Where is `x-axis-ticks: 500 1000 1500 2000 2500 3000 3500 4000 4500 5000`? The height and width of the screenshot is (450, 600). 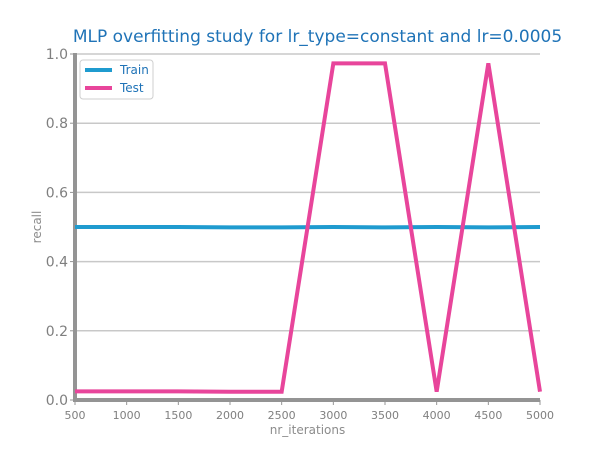
x-axis-ticks: 500 1000 1500 2000 2500 3000 3500 4000 4500 5000 is located at coordinates (309, 411).